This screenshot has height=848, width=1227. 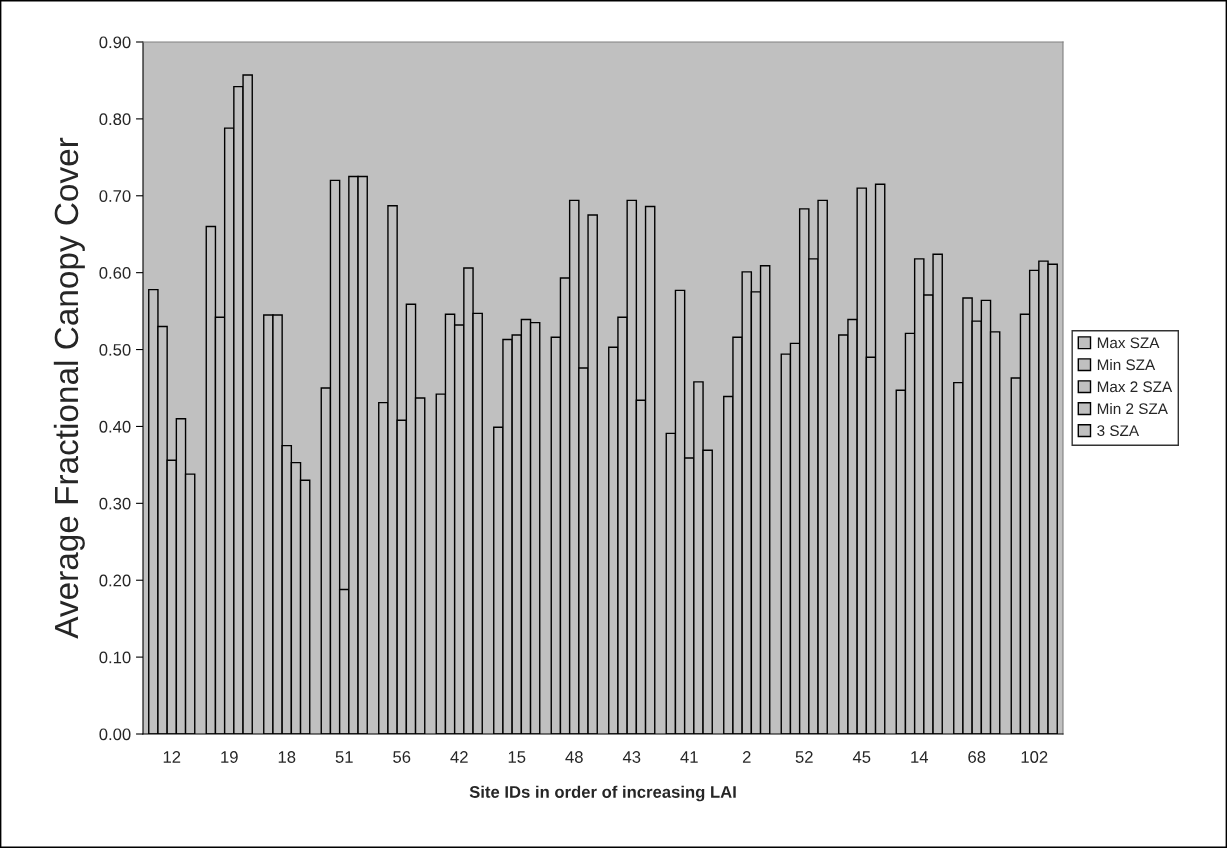 What do you see at coordinates (115, 734) in the screenshot?
I see `y-tick-label: 0.00` at bounding box center [115, 734].